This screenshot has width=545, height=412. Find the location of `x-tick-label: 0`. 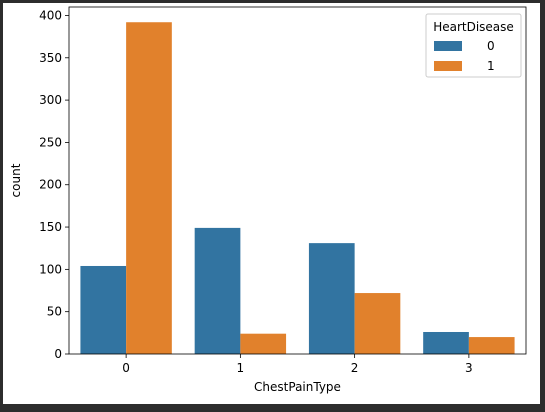

x-tick-label: 0 is located at coordinates (126, 368).